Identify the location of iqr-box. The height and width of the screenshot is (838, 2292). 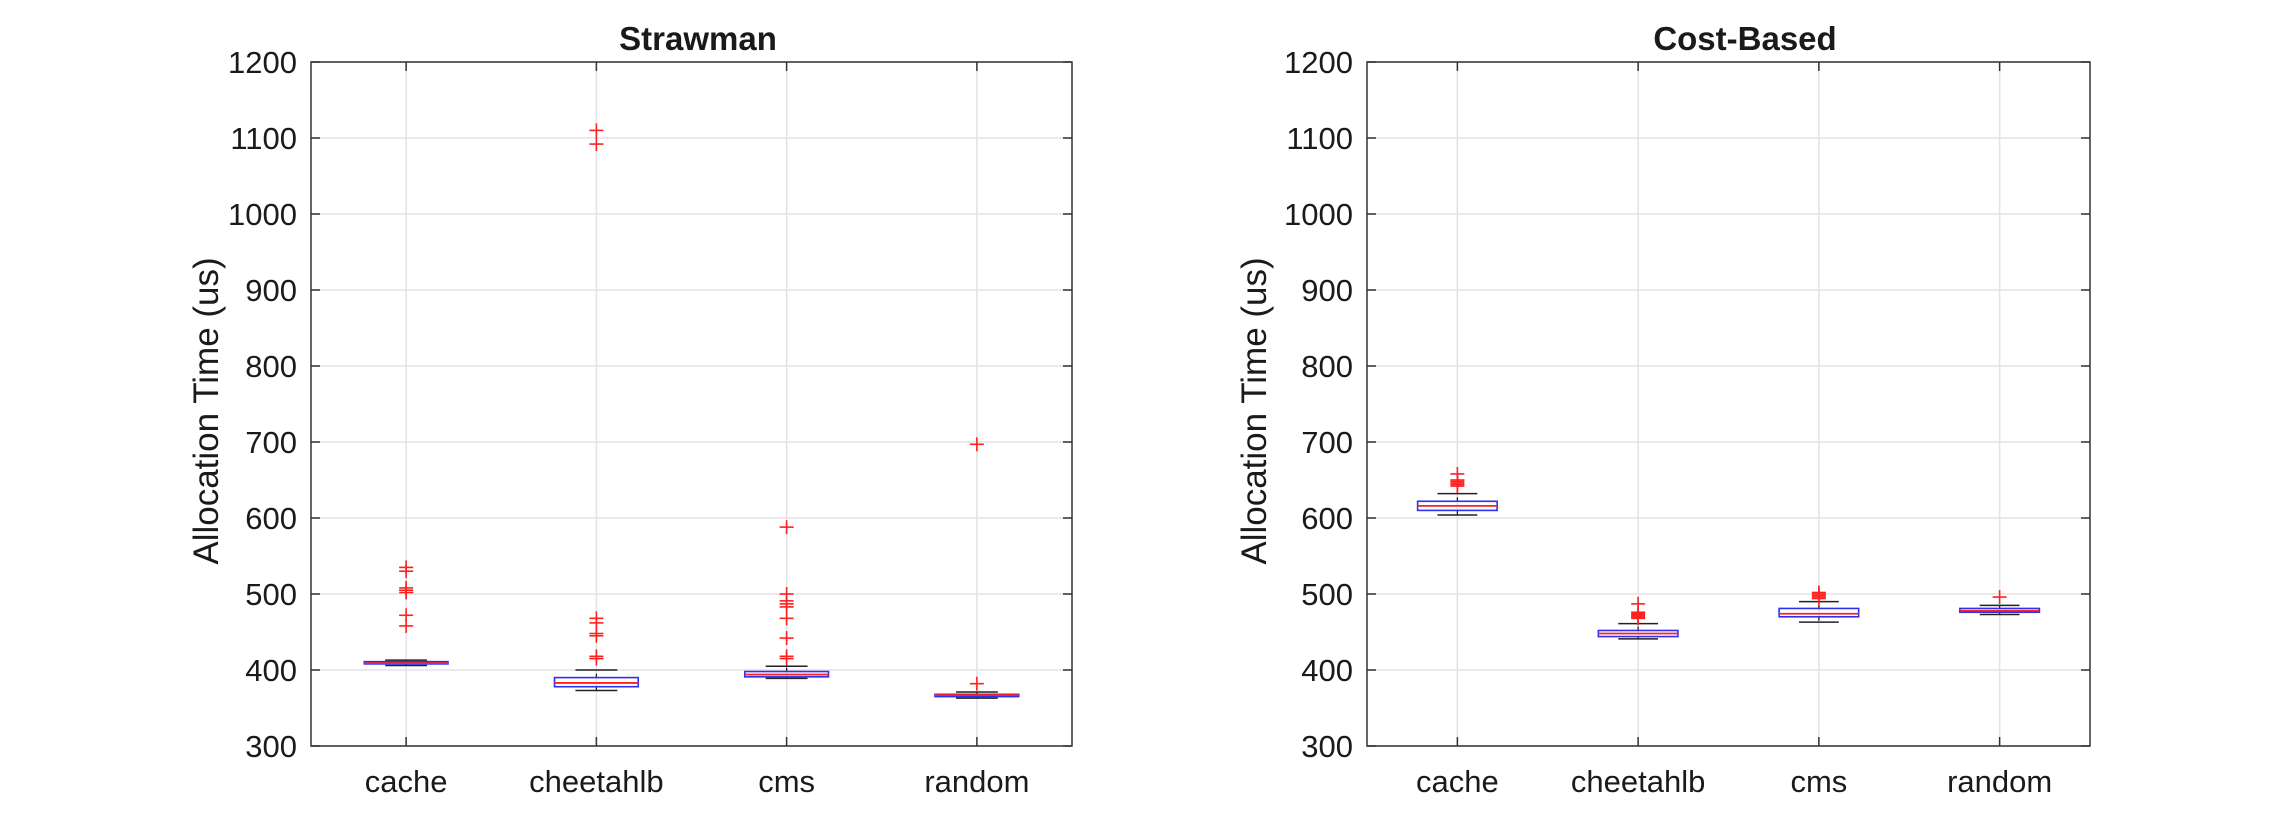
(1819, 612).